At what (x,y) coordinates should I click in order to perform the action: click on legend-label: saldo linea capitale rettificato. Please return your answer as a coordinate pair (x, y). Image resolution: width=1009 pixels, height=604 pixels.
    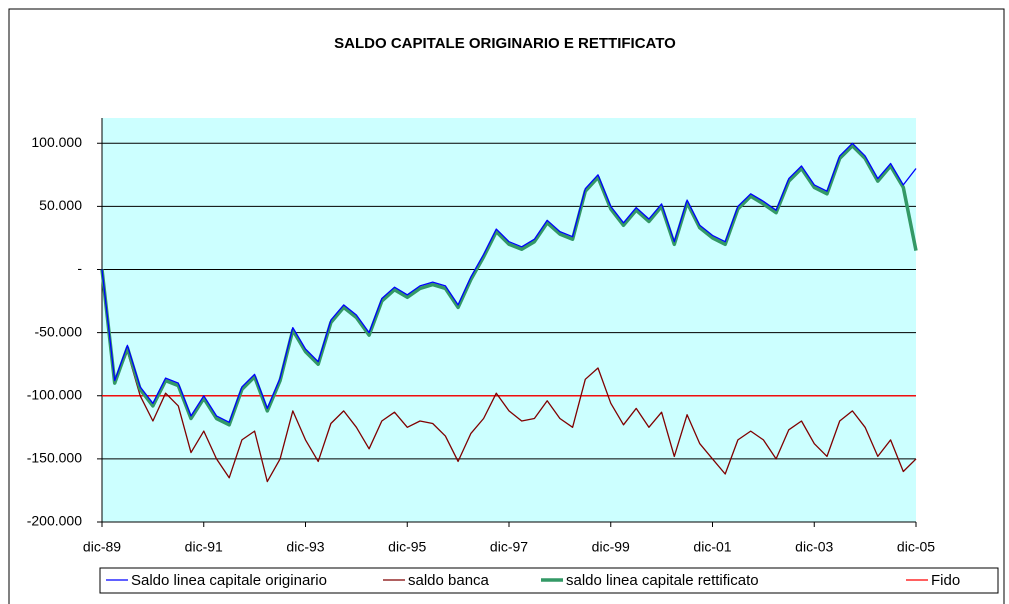
    Looking at the image, I should click on (662, 580).